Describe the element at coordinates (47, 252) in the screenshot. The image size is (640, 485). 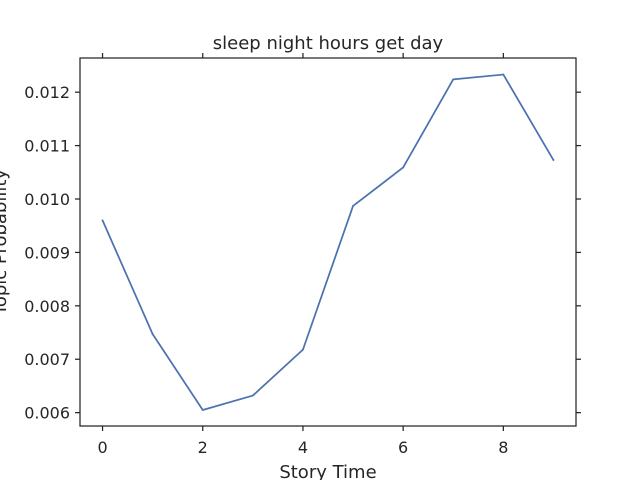
I see `y-tick-label: 0.009` at that location.